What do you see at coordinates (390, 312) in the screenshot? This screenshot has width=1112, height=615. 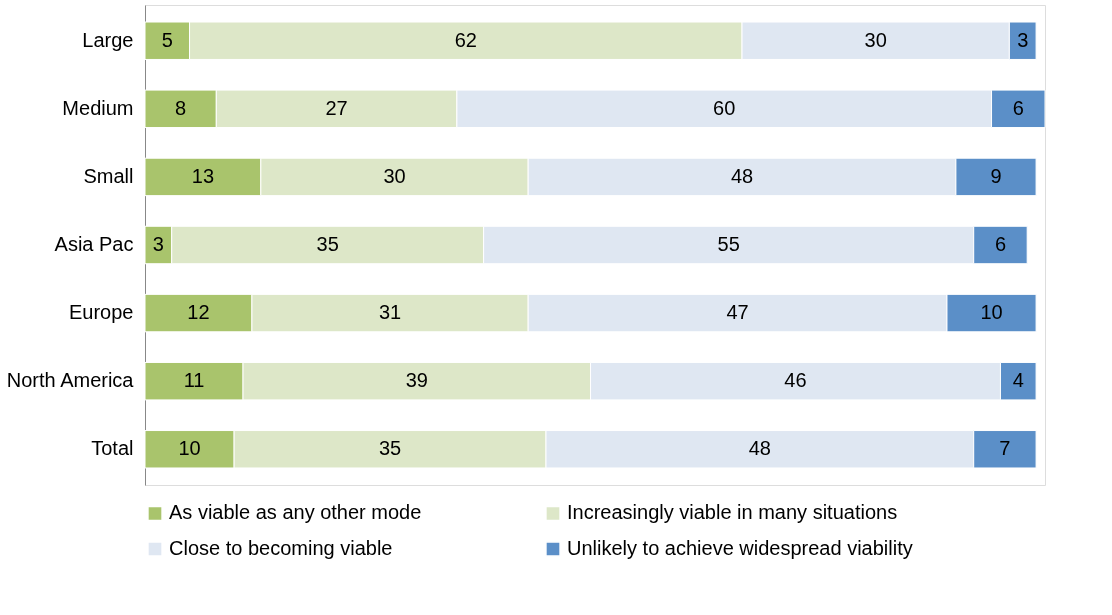 I see `data-label: 31` at bounding box center [390, 312].